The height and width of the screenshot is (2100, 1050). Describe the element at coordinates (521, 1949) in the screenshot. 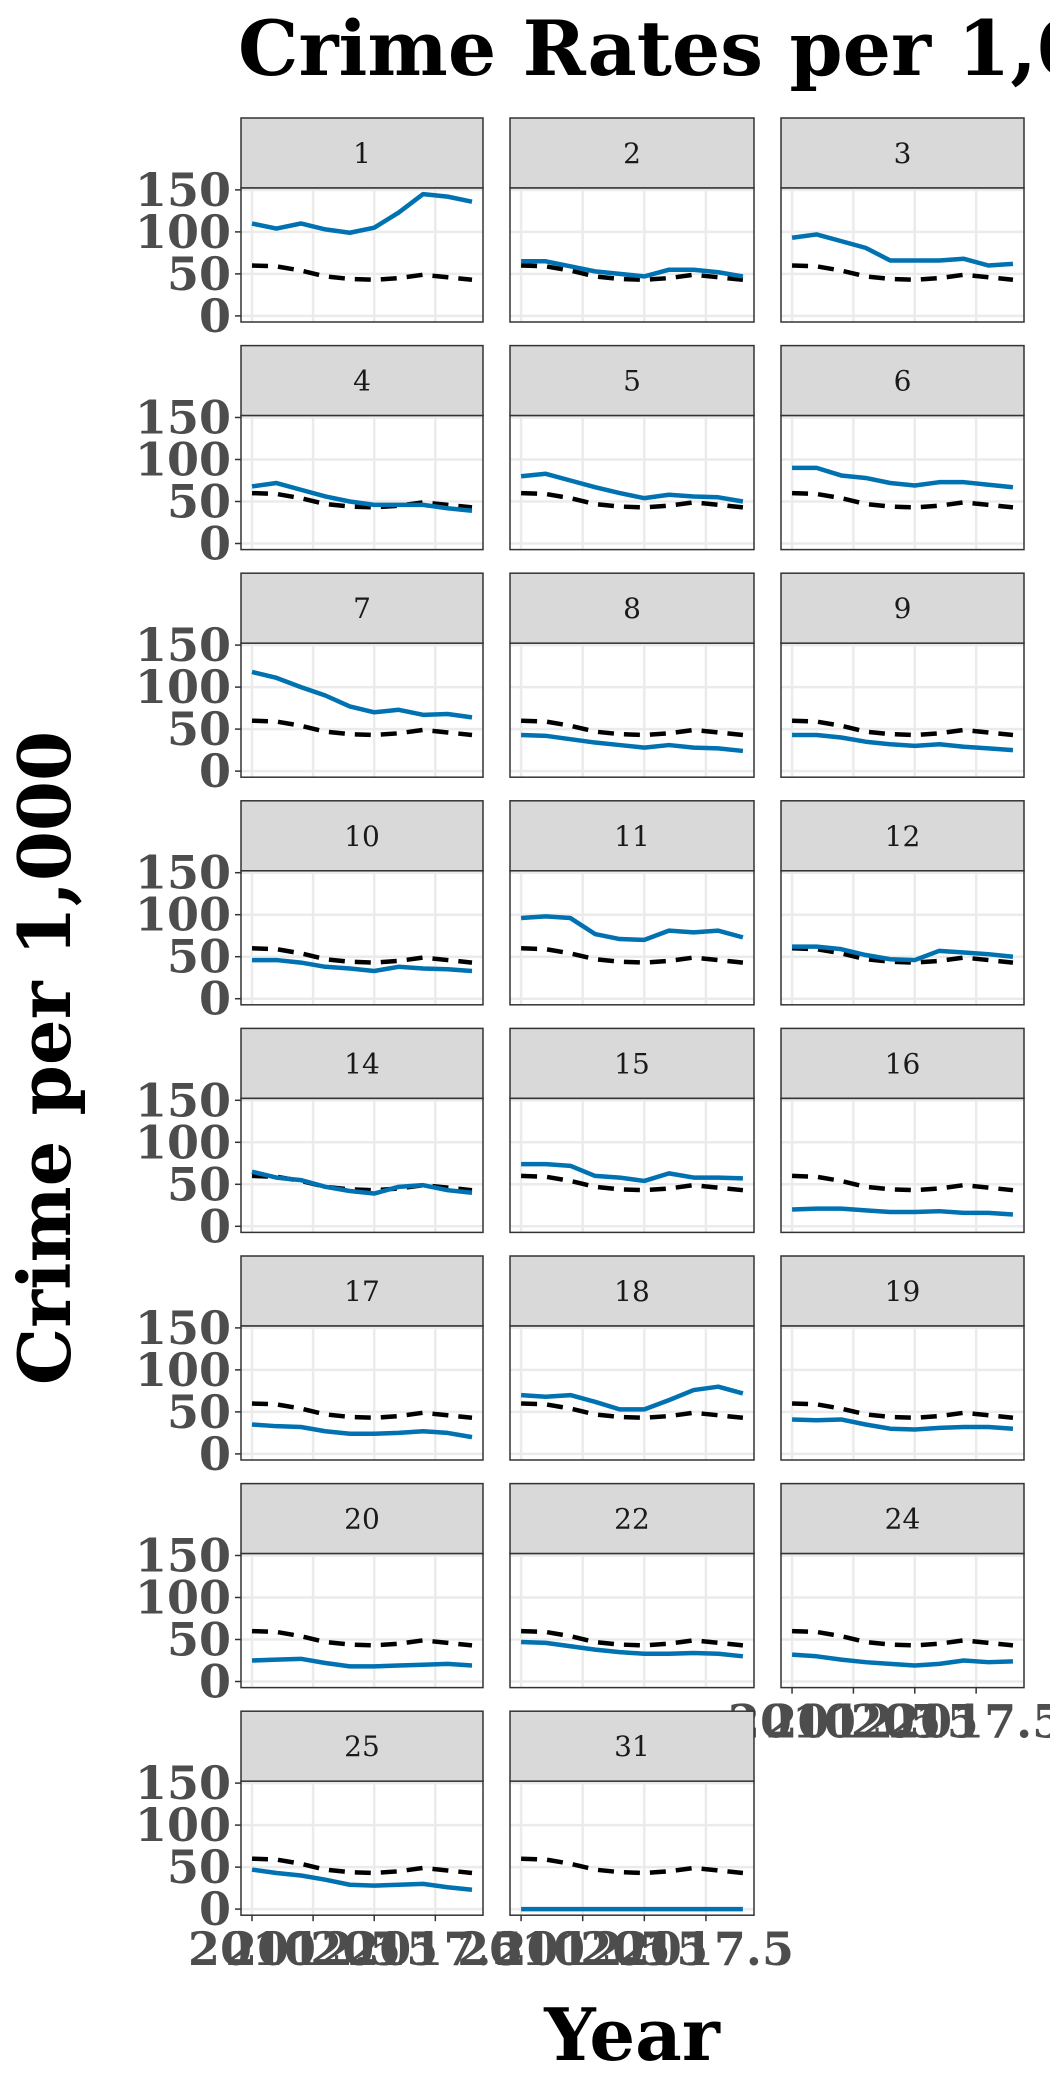

I see `x-tick-label: 2010` at that location.